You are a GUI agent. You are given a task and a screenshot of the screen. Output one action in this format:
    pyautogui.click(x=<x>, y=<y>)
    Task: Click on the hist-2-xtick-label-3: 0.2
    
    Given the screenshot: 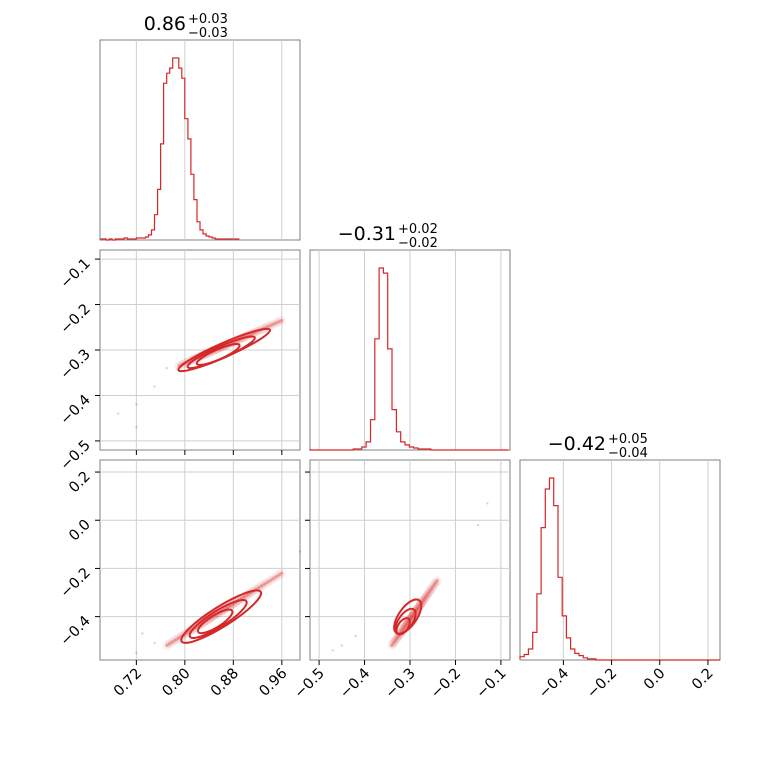 What is the action you would take?
    pyautogui.click(x=703, y=680)
    